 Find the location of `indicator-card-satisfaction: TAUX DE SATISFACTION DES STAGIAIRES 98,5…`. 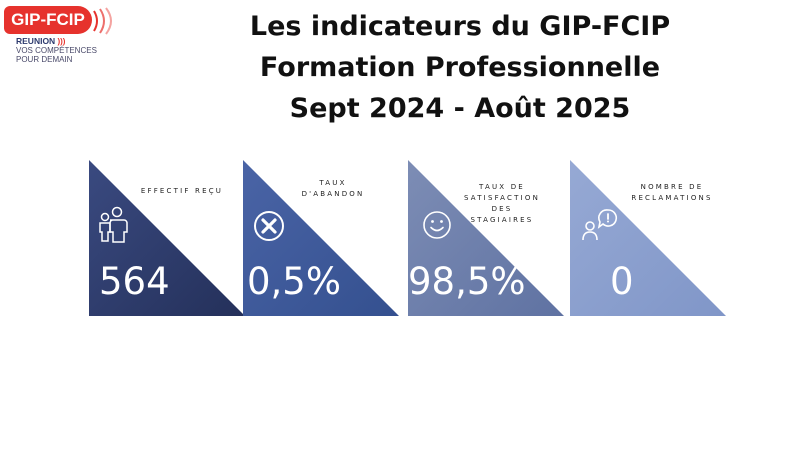

indicator-card-satisfaction: TAUX DE SATISFACTION DES STAGIAIRES 98,5… is located at coordinates (486, 238).